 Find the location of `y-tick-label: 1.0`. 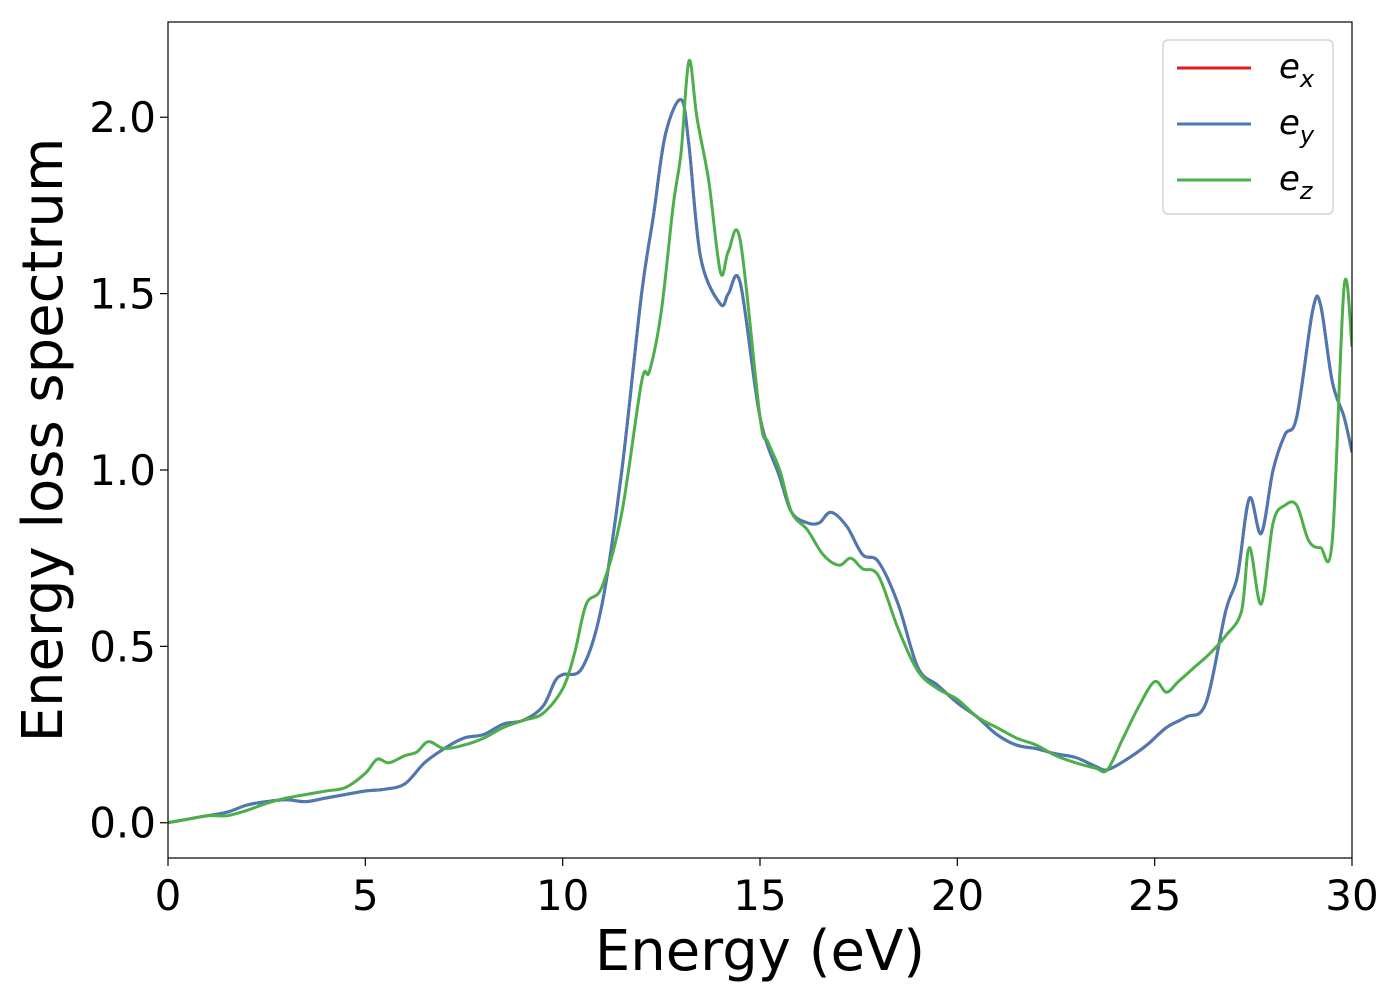

y-tick-label: 1.0 is located at coordinates (122, 470).